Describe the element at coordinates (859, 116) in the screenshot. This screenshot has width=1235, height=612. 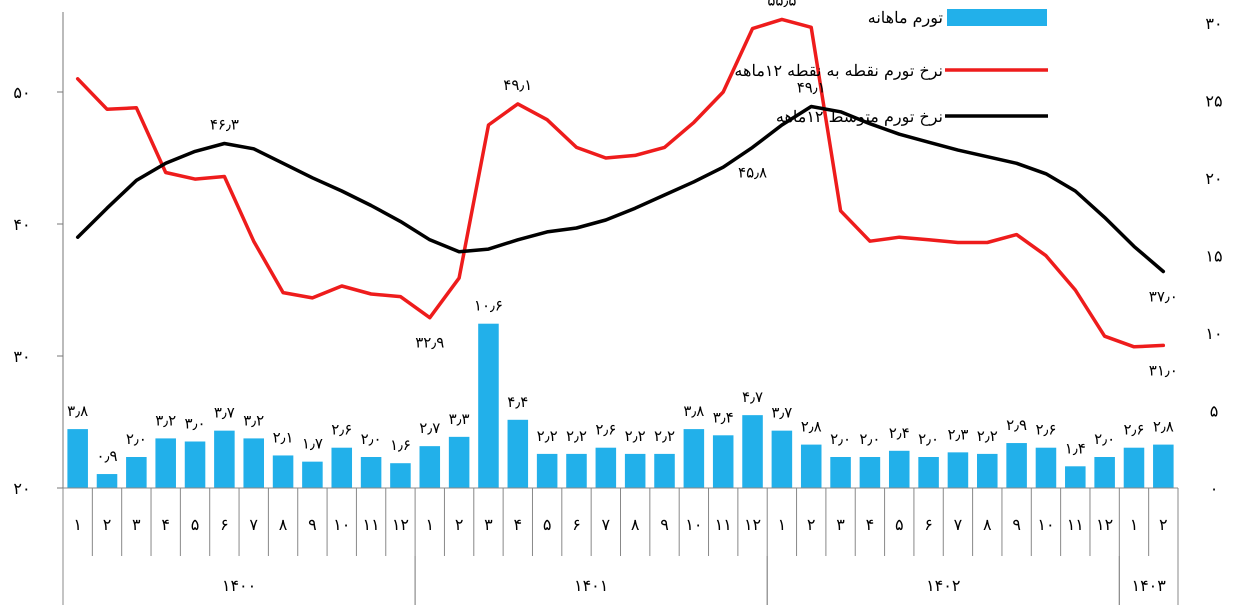
I see `legend-average-line-label: نرخ تورم متوسط ۱۲ماهه` at that location.